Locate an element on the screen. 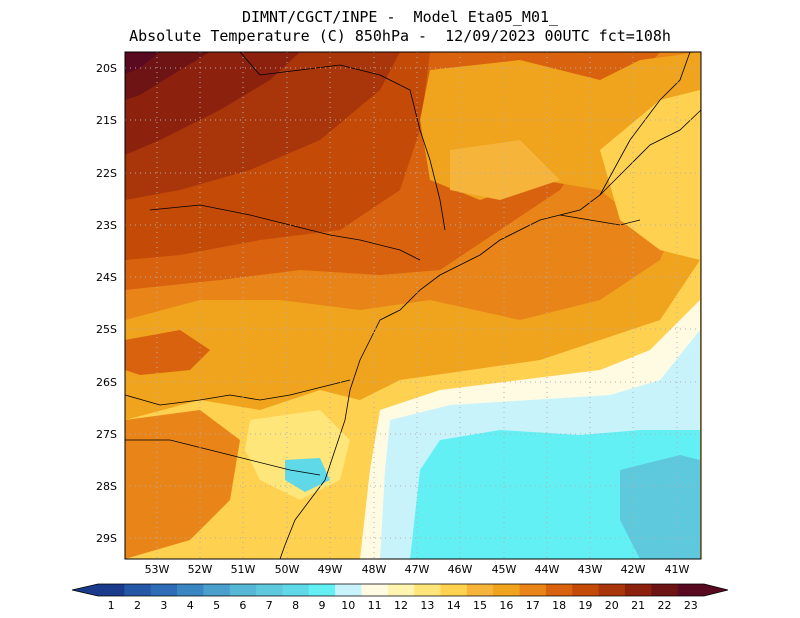 The width and height of the screenshot is (800, 618). colorbar-label: 14 is located at coordinates (453, 605).